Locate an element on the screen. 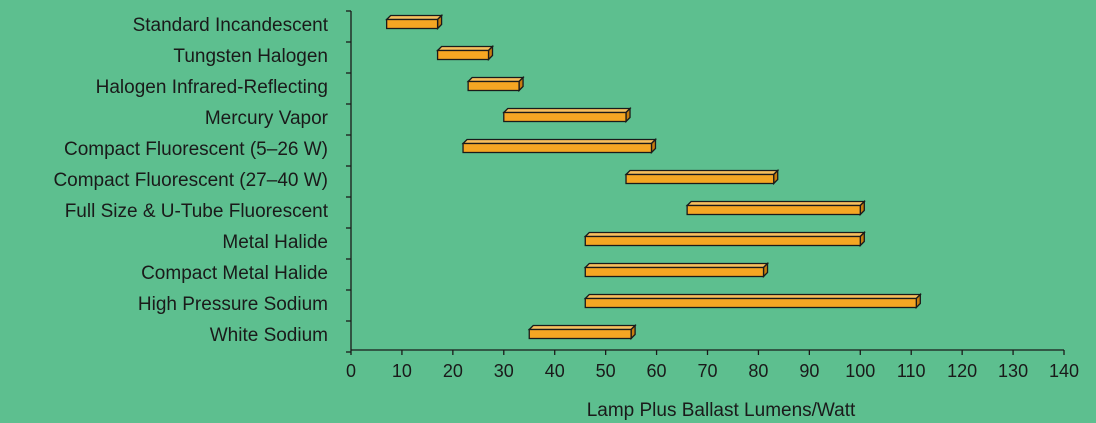 This screenshot has height=423, width=1096. x-tick-label: 0 is located at coordinates (351, 371).